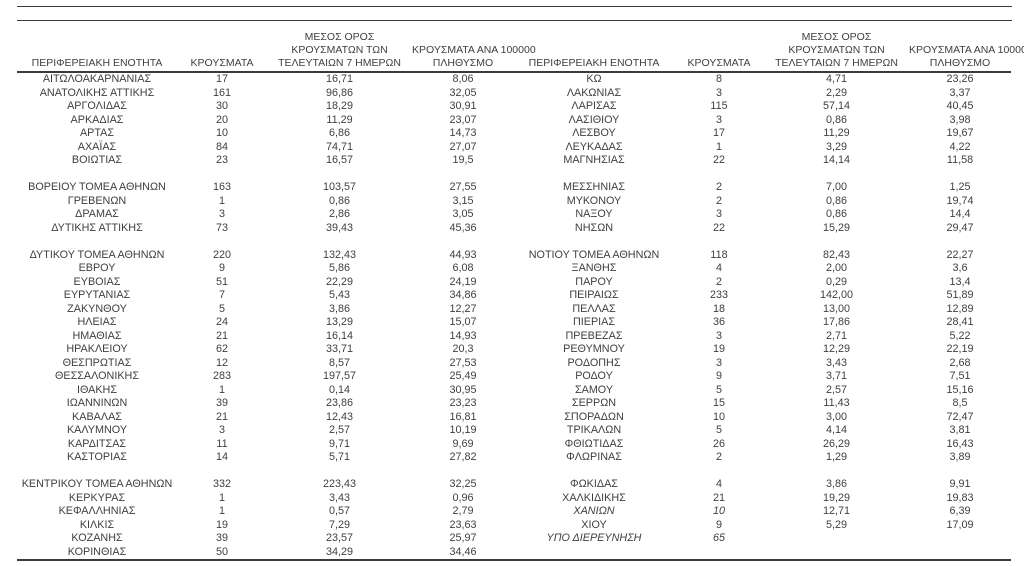 This screenshot has width=1024, height=566. Describe the element at coordinates (339, 214) in the screenshot. I see `avg7-cell: 2,86` at that location.